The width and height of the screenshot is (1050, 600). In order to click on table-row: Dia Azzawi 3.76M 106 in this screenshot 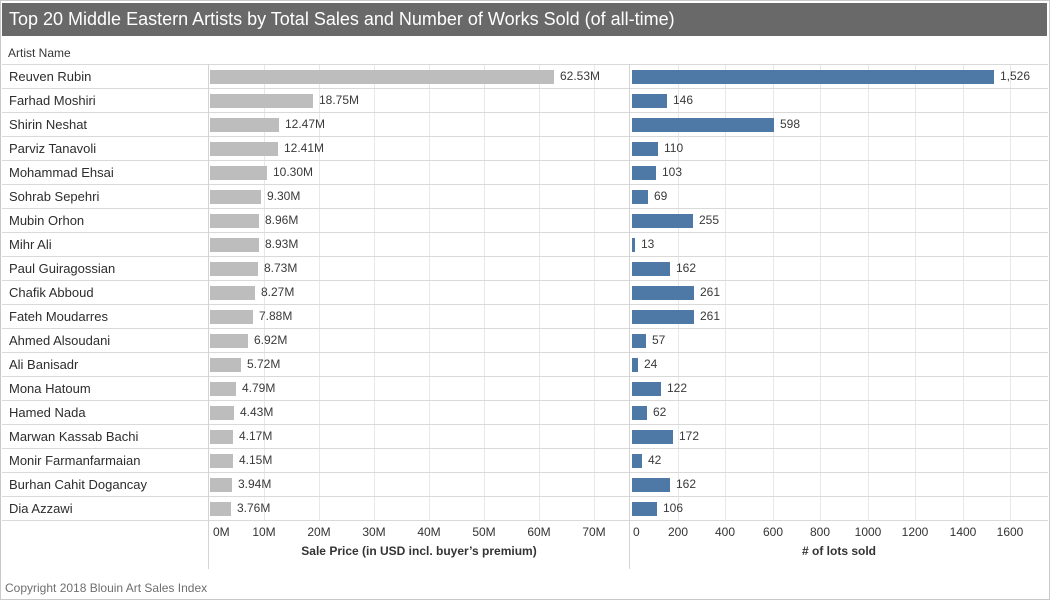, I will do `click(525, 509)`.